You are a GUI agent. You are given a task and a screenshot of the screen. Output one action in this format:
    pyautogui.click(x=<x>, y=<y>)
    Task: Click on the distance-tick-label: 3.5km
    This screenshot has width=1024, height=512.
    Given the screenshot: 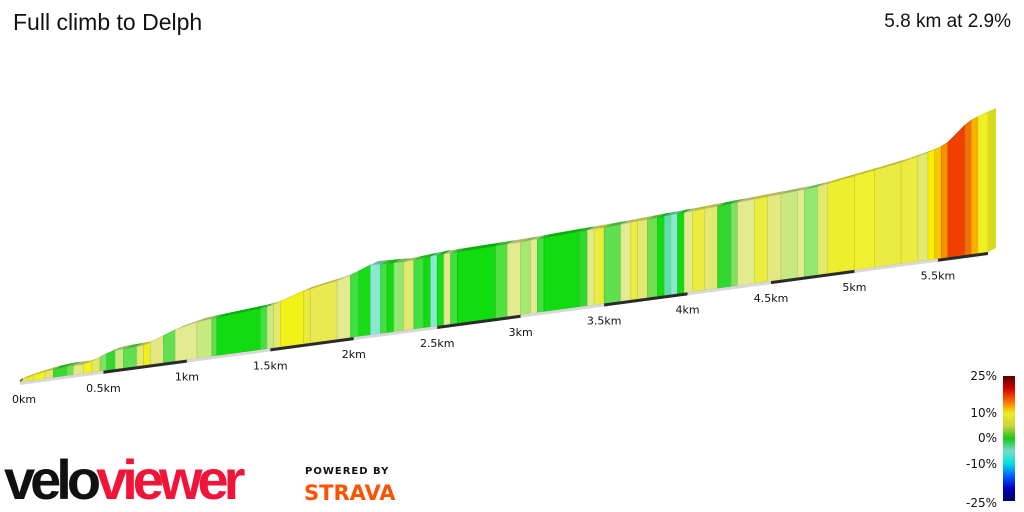 What is the action you would take?
    pyautogui.click(x=604, y=321)
    